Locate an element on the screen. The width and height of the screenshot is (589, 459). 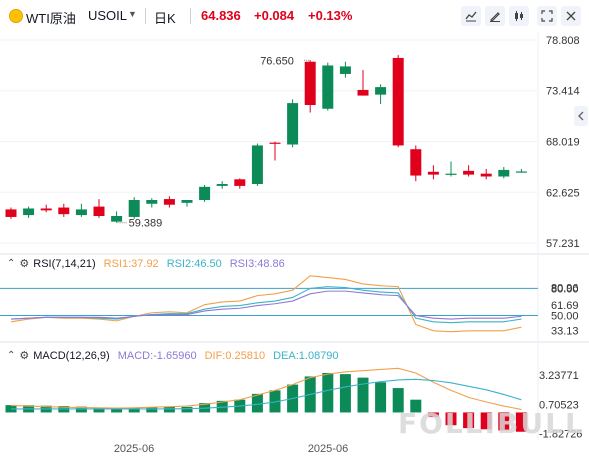
macd-value: MACD:-1.65960 is located at coordinates (157, 355).